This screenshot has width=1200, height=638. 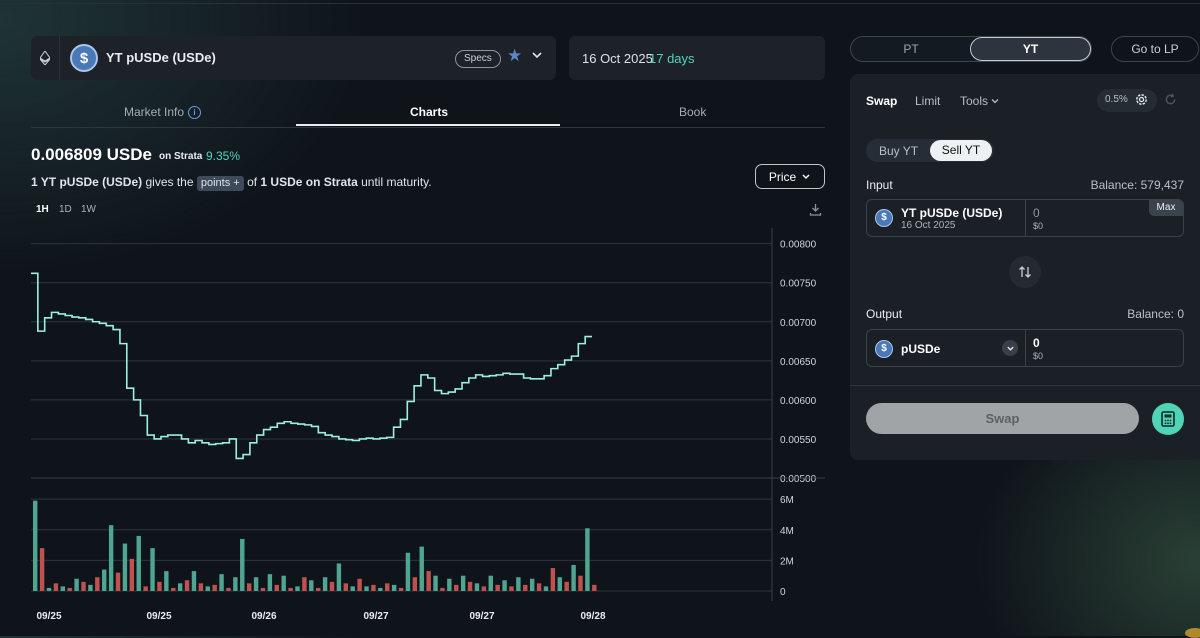 I want to click on refresh-icon, so click(x=1170, y=102).